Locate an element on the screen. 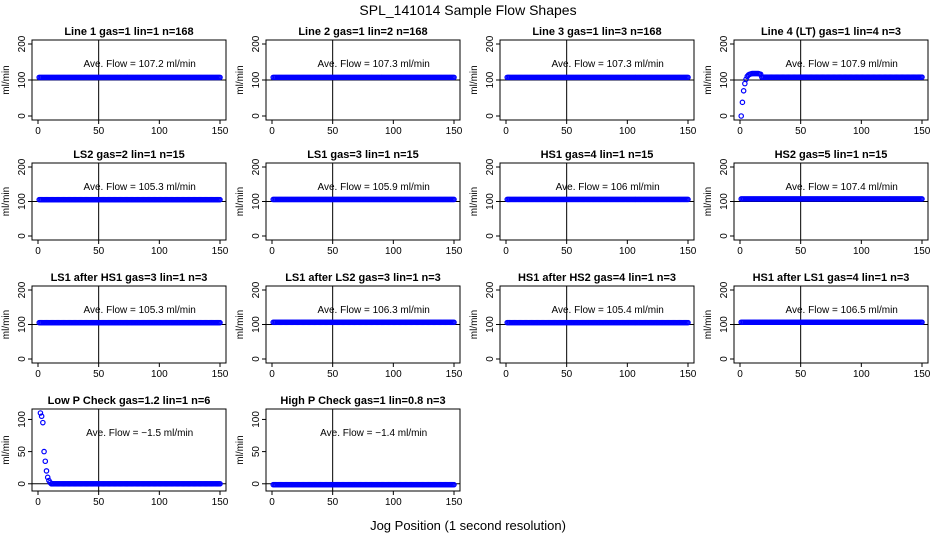 The image size is (936, 540). ave-flow-annotation: Ave. Flow = 105.4 ml/min is located at coordinates (608, 310).